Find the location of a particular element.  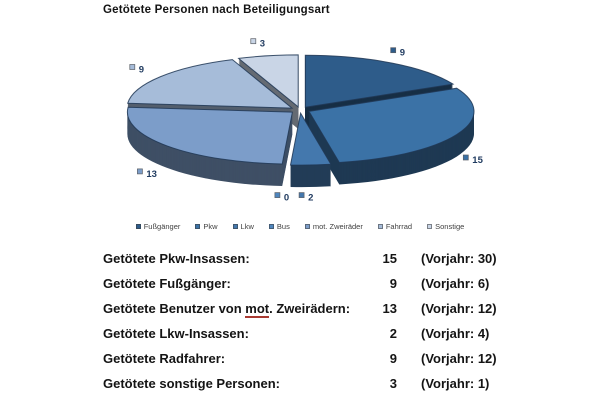

legend-item-Fahrrad: Fahrrad is located at coordinates (395, 226).